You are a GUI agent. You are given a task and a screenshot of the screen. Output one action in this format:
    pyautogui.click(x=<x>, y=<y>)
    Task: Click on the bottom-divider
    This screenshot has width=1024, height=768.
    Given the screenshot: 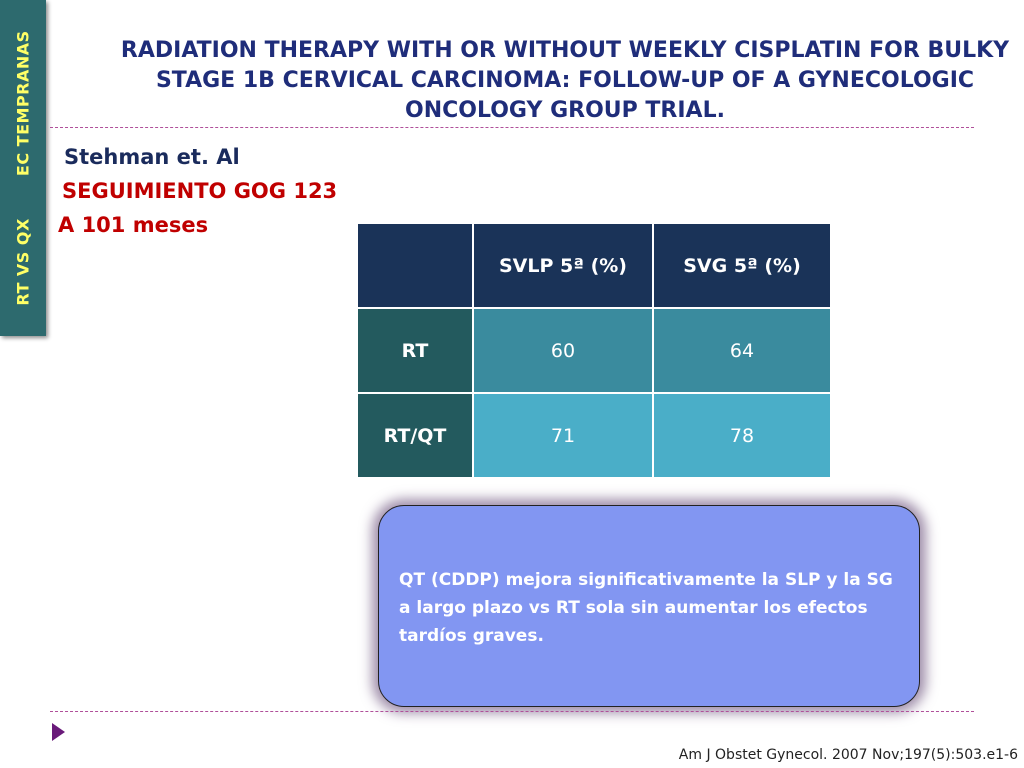 What is the action you would take?
    pyautogui.click(x=512, y=711)
    